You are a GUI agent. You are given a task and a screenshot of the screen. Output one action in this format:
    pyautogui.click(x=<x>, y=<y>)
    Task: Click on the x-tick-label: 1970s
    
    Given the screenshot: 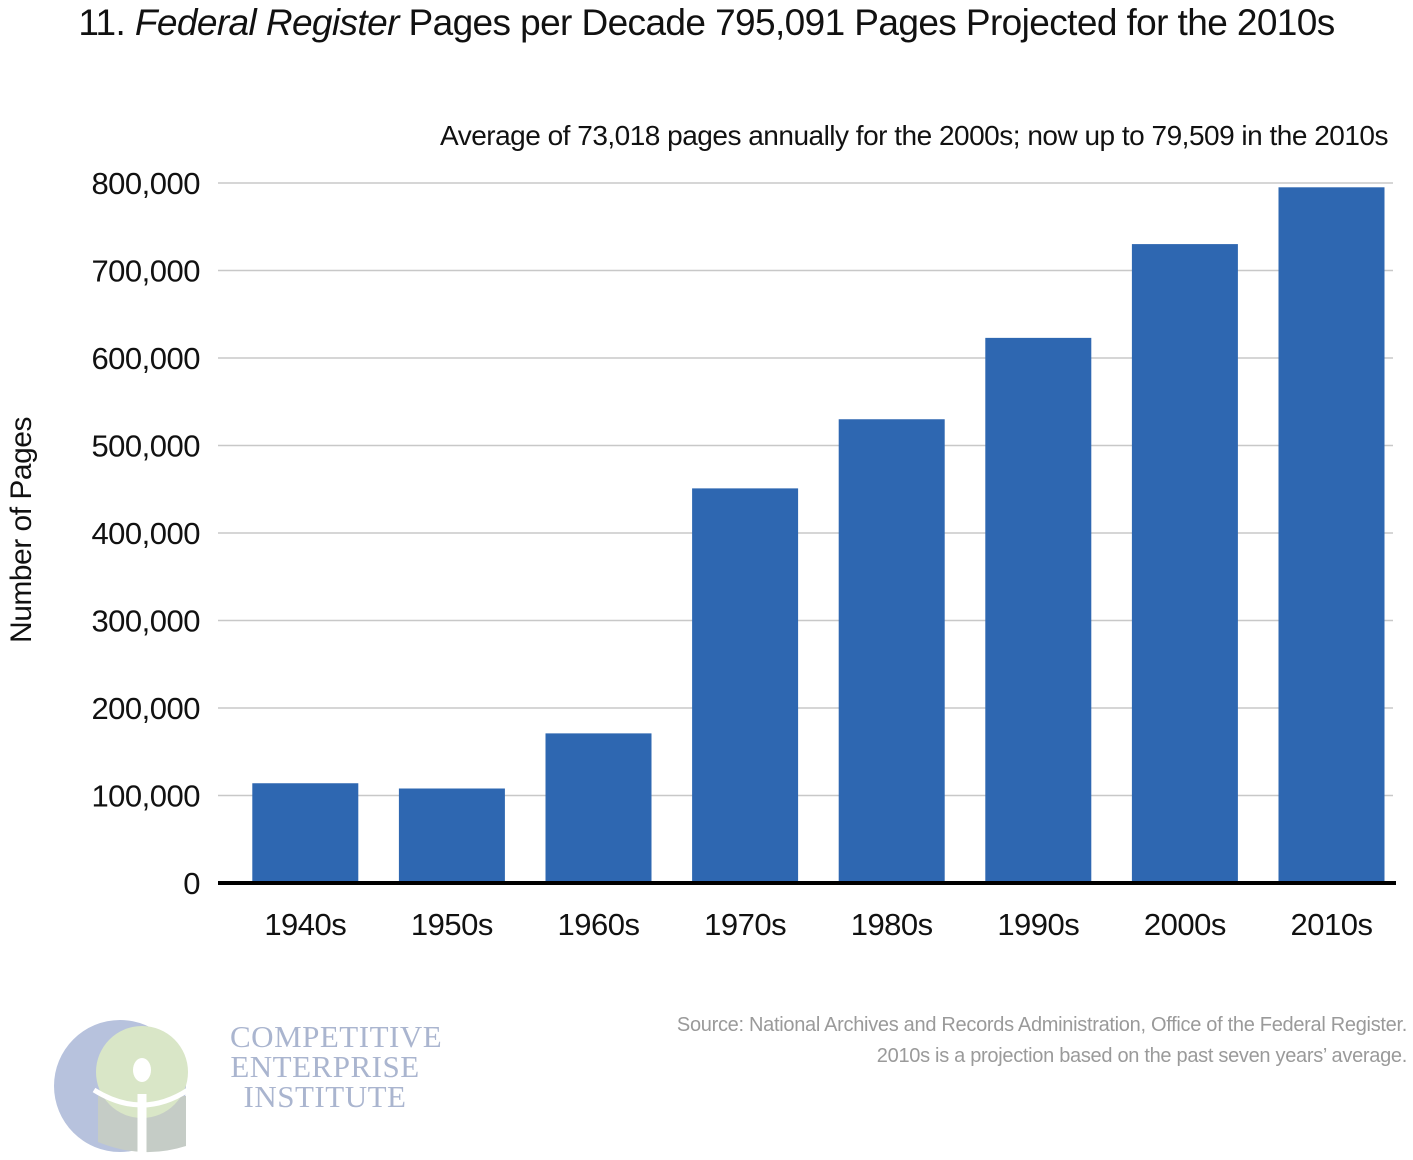 What is the action you would take?
    pyautogui.click(x=745, y=924)
    